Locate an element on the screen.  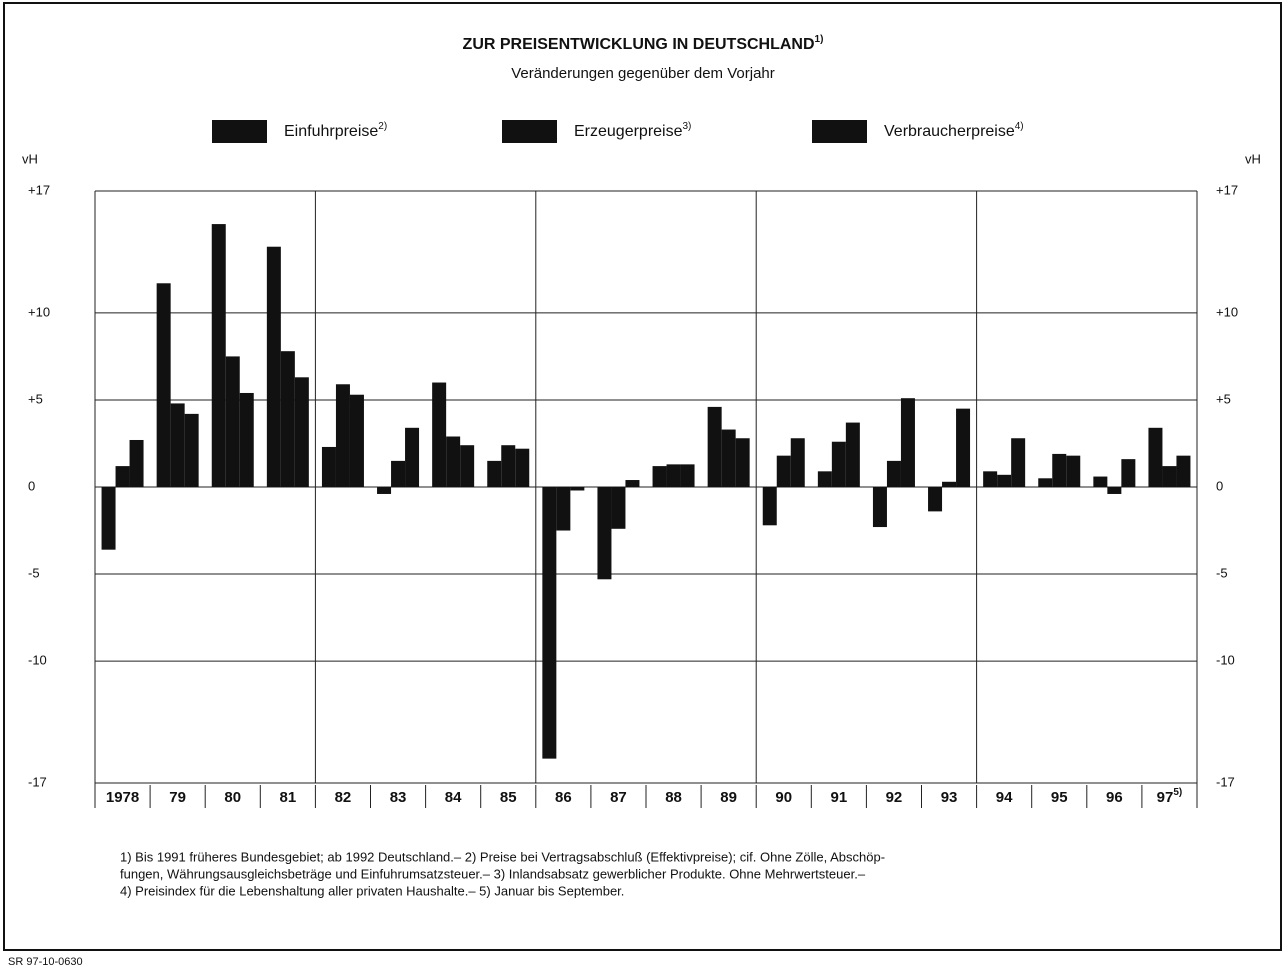
category: 1978 is located at coordinates (122, 797).